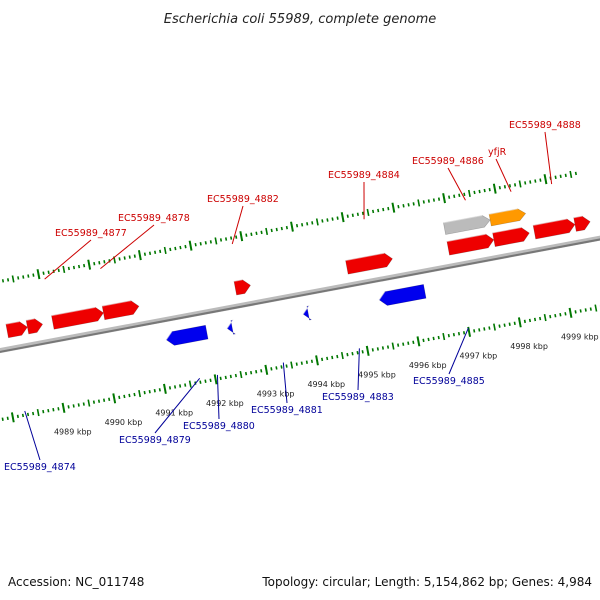 The height and width of the screenshot is (600, 600). What do you see at coordinates (154, 218) in the screenshot?
I see `forward-gene-label: EC55989_4878` at bounding box center [154, 218].